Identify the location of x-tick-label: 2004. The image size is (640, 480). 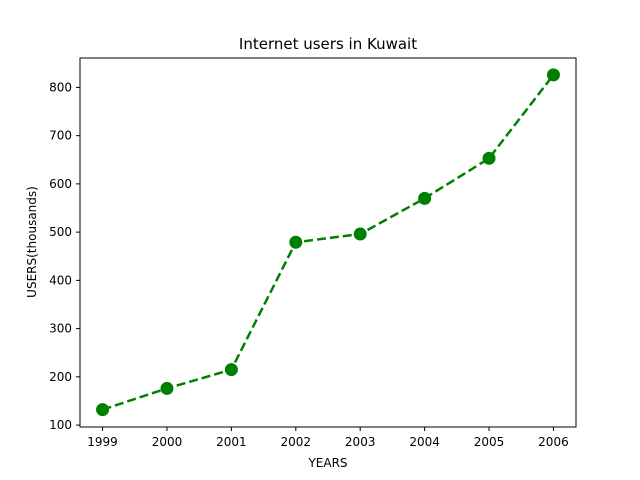
(424, 442).